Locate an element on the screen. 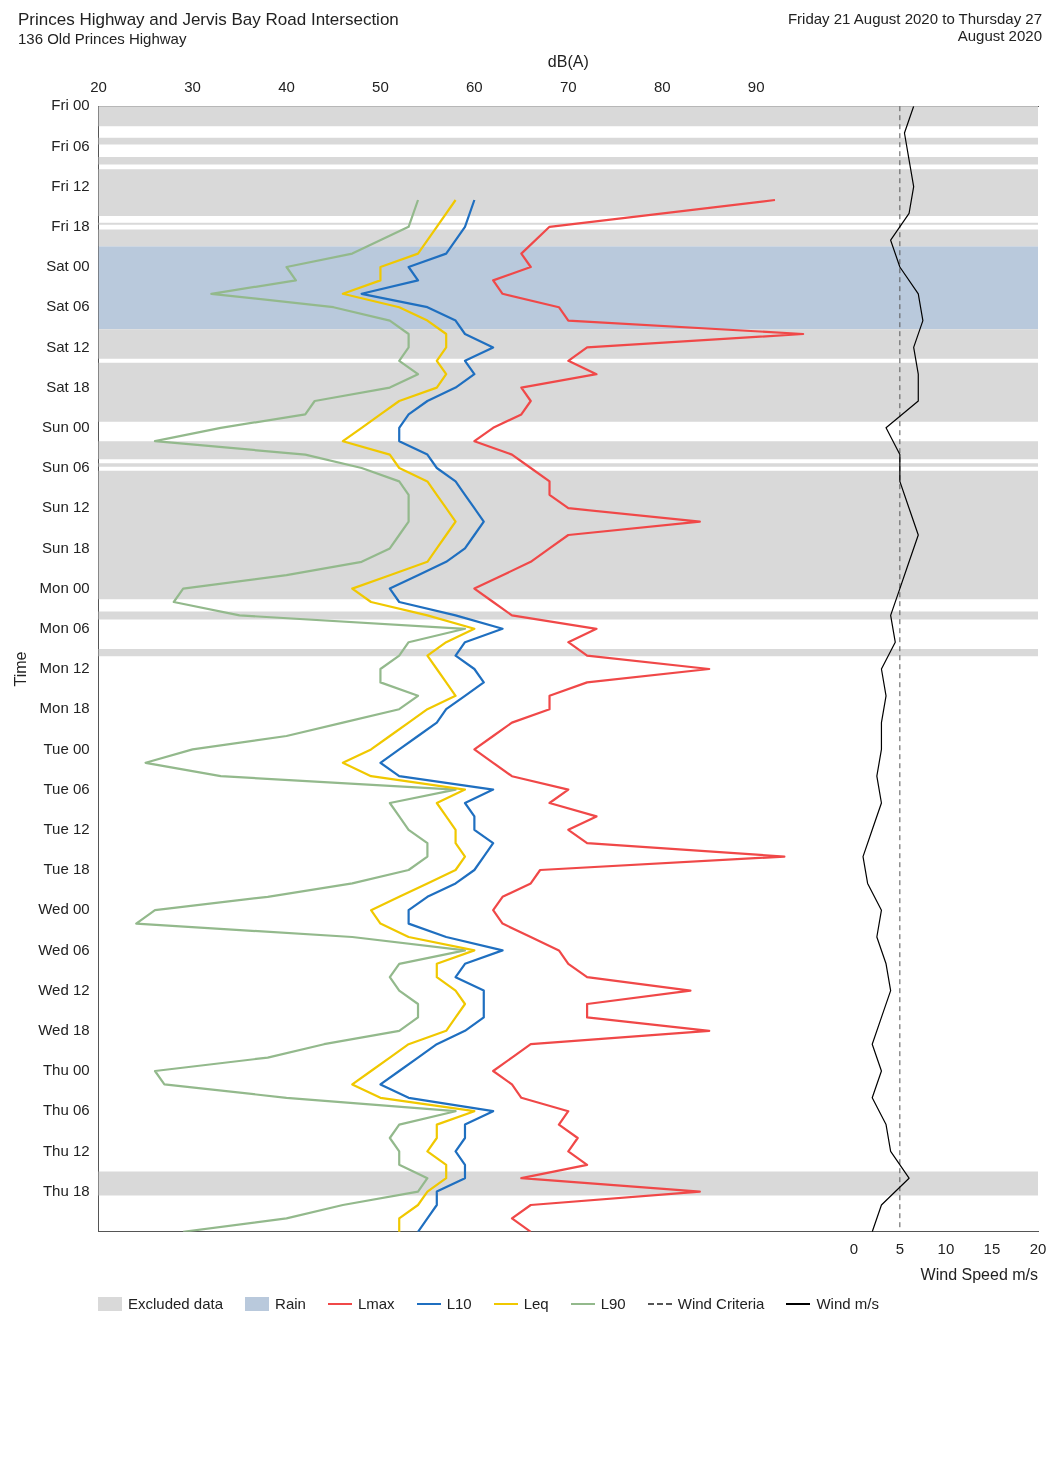  legend-label: L10 is located at coordinates (459, 1303).